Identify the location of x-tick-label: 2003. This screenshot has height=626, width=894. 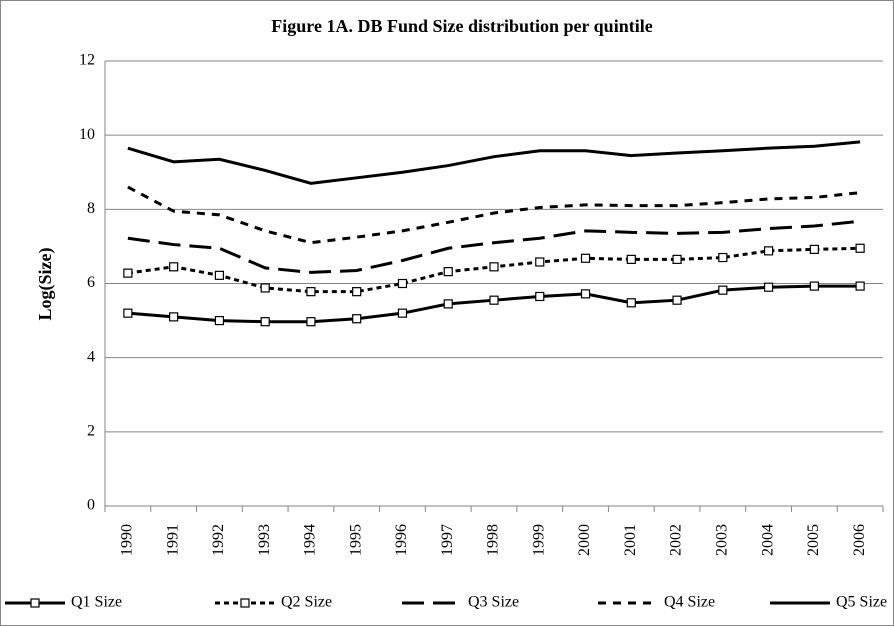
(721, 540).